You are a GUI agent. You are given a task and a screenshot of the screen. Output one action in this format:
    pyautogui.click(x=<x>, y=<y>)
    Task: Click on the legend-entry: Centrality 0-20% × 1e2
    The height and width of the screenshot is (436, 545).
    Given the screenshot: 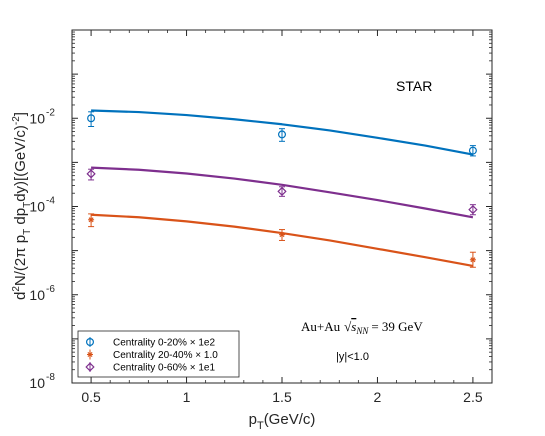 What is the action you would take?
    pyautogui.click(x=150, y=343)
    